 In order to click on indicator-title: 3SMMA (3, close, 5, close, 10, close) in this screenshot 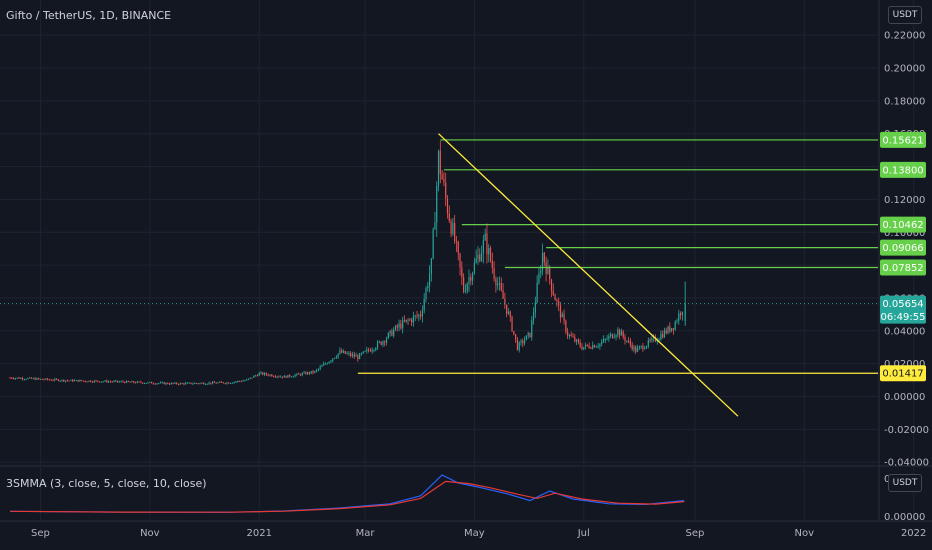, I will do `click(106, 483)`.